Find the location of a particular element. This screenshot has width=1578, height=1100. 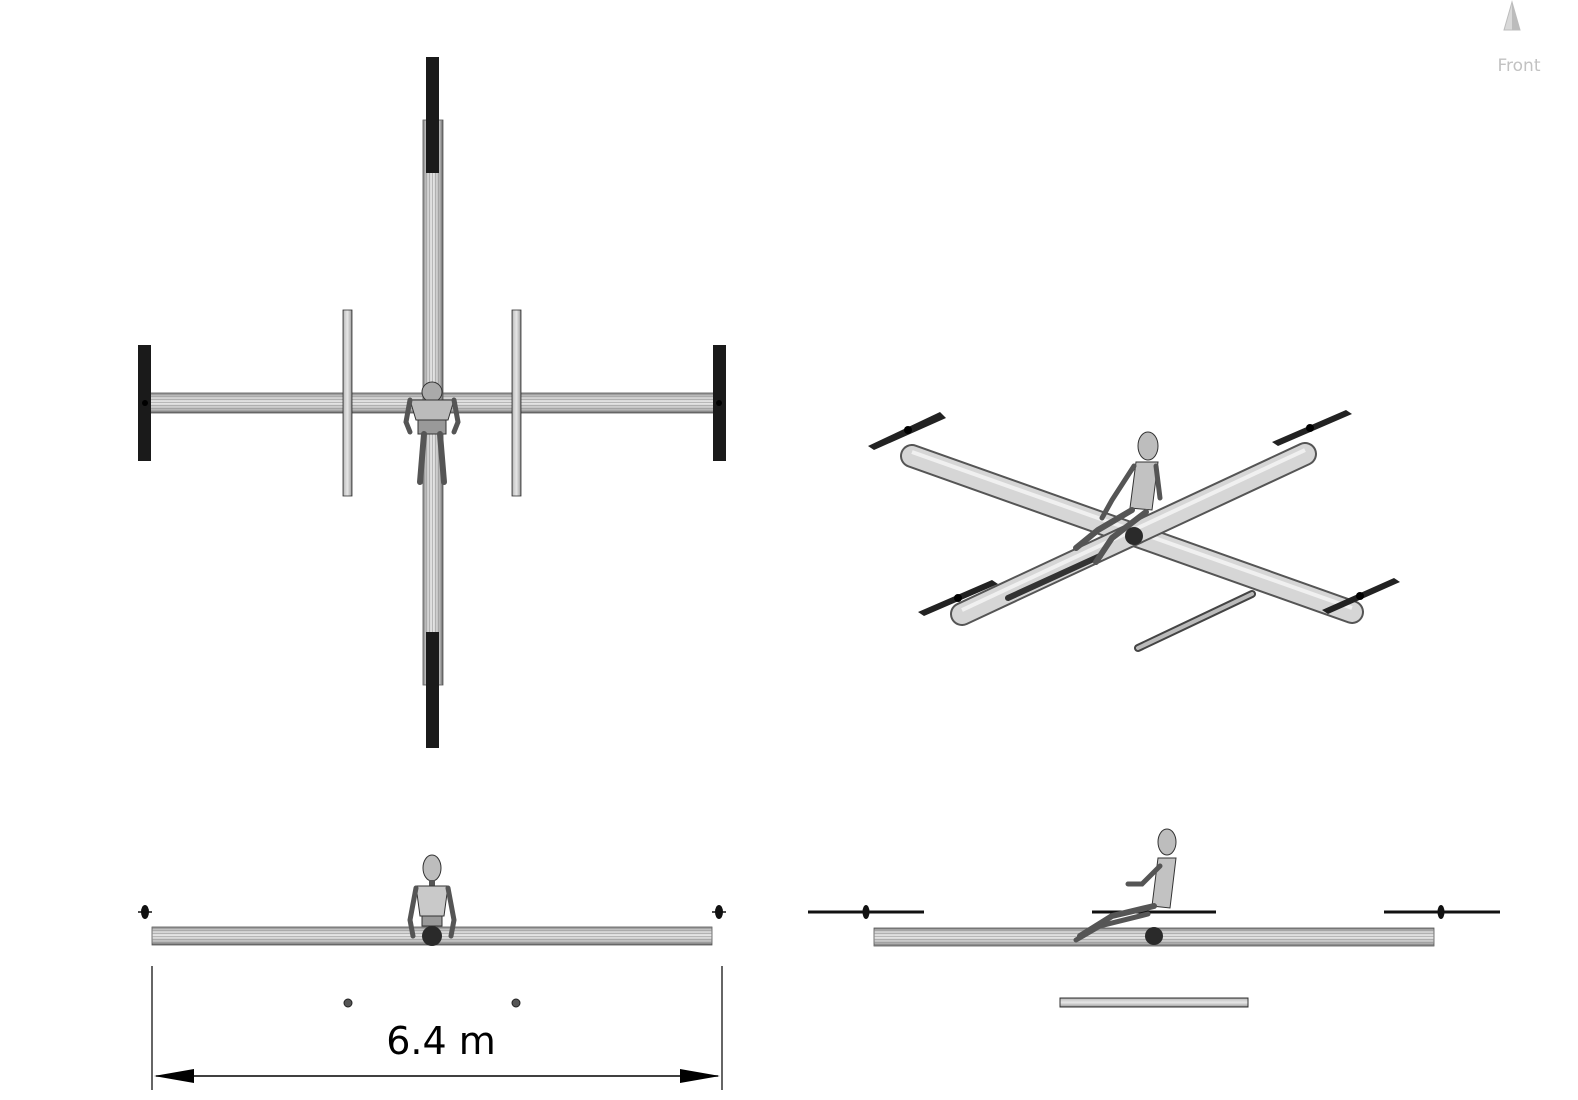

arrow-left-icon is located at coordinates (174, 1076).